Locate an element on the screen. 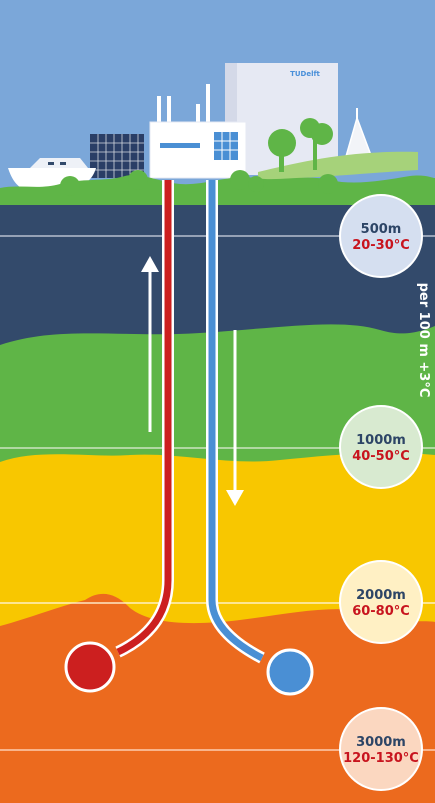  temperature-label: 40-50°C is located at coordinates (381, 456).